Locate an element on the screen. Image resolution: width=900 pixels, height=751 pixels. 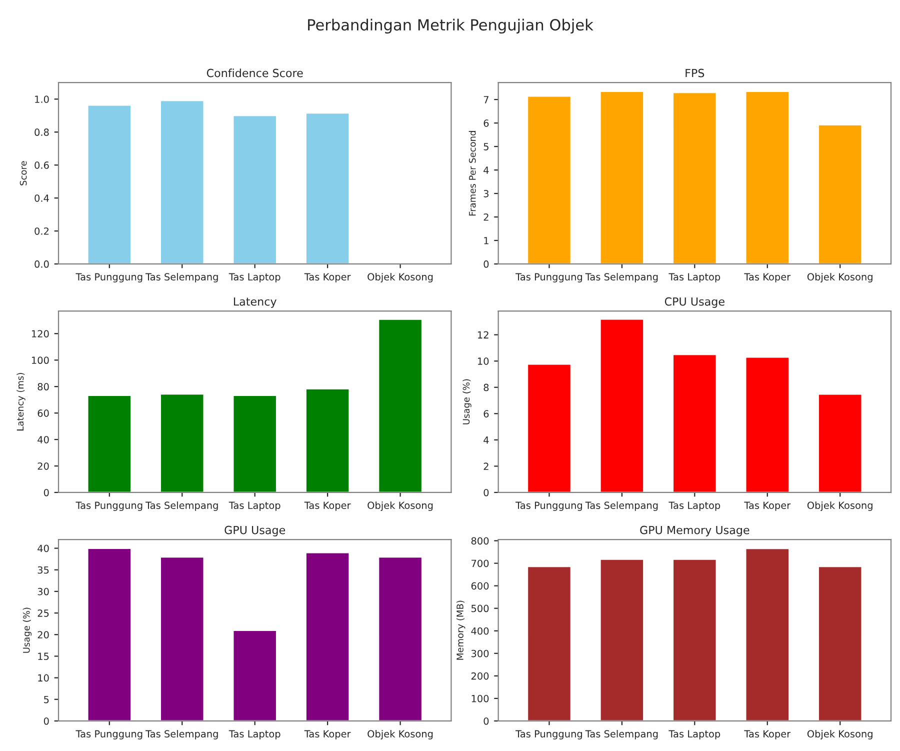
y-axis-title: Memory (MB) is located at coordinates (461, 630).